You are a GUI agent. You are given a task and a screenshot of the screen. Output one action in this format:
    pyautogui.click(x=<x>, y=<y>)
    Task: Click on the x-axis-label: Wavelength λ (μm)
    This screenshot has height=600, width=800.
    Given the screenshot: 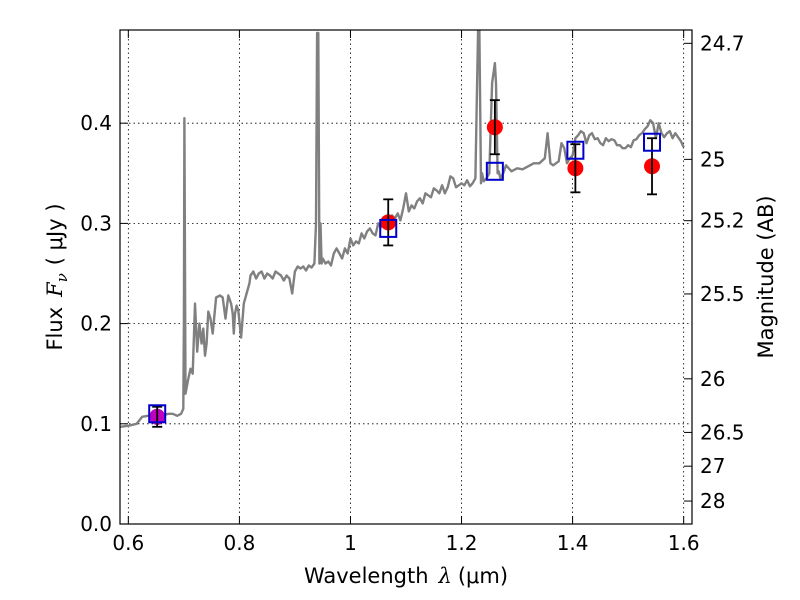 What is the action you would take?
    pyautogui.click(x=406, y=576)
    